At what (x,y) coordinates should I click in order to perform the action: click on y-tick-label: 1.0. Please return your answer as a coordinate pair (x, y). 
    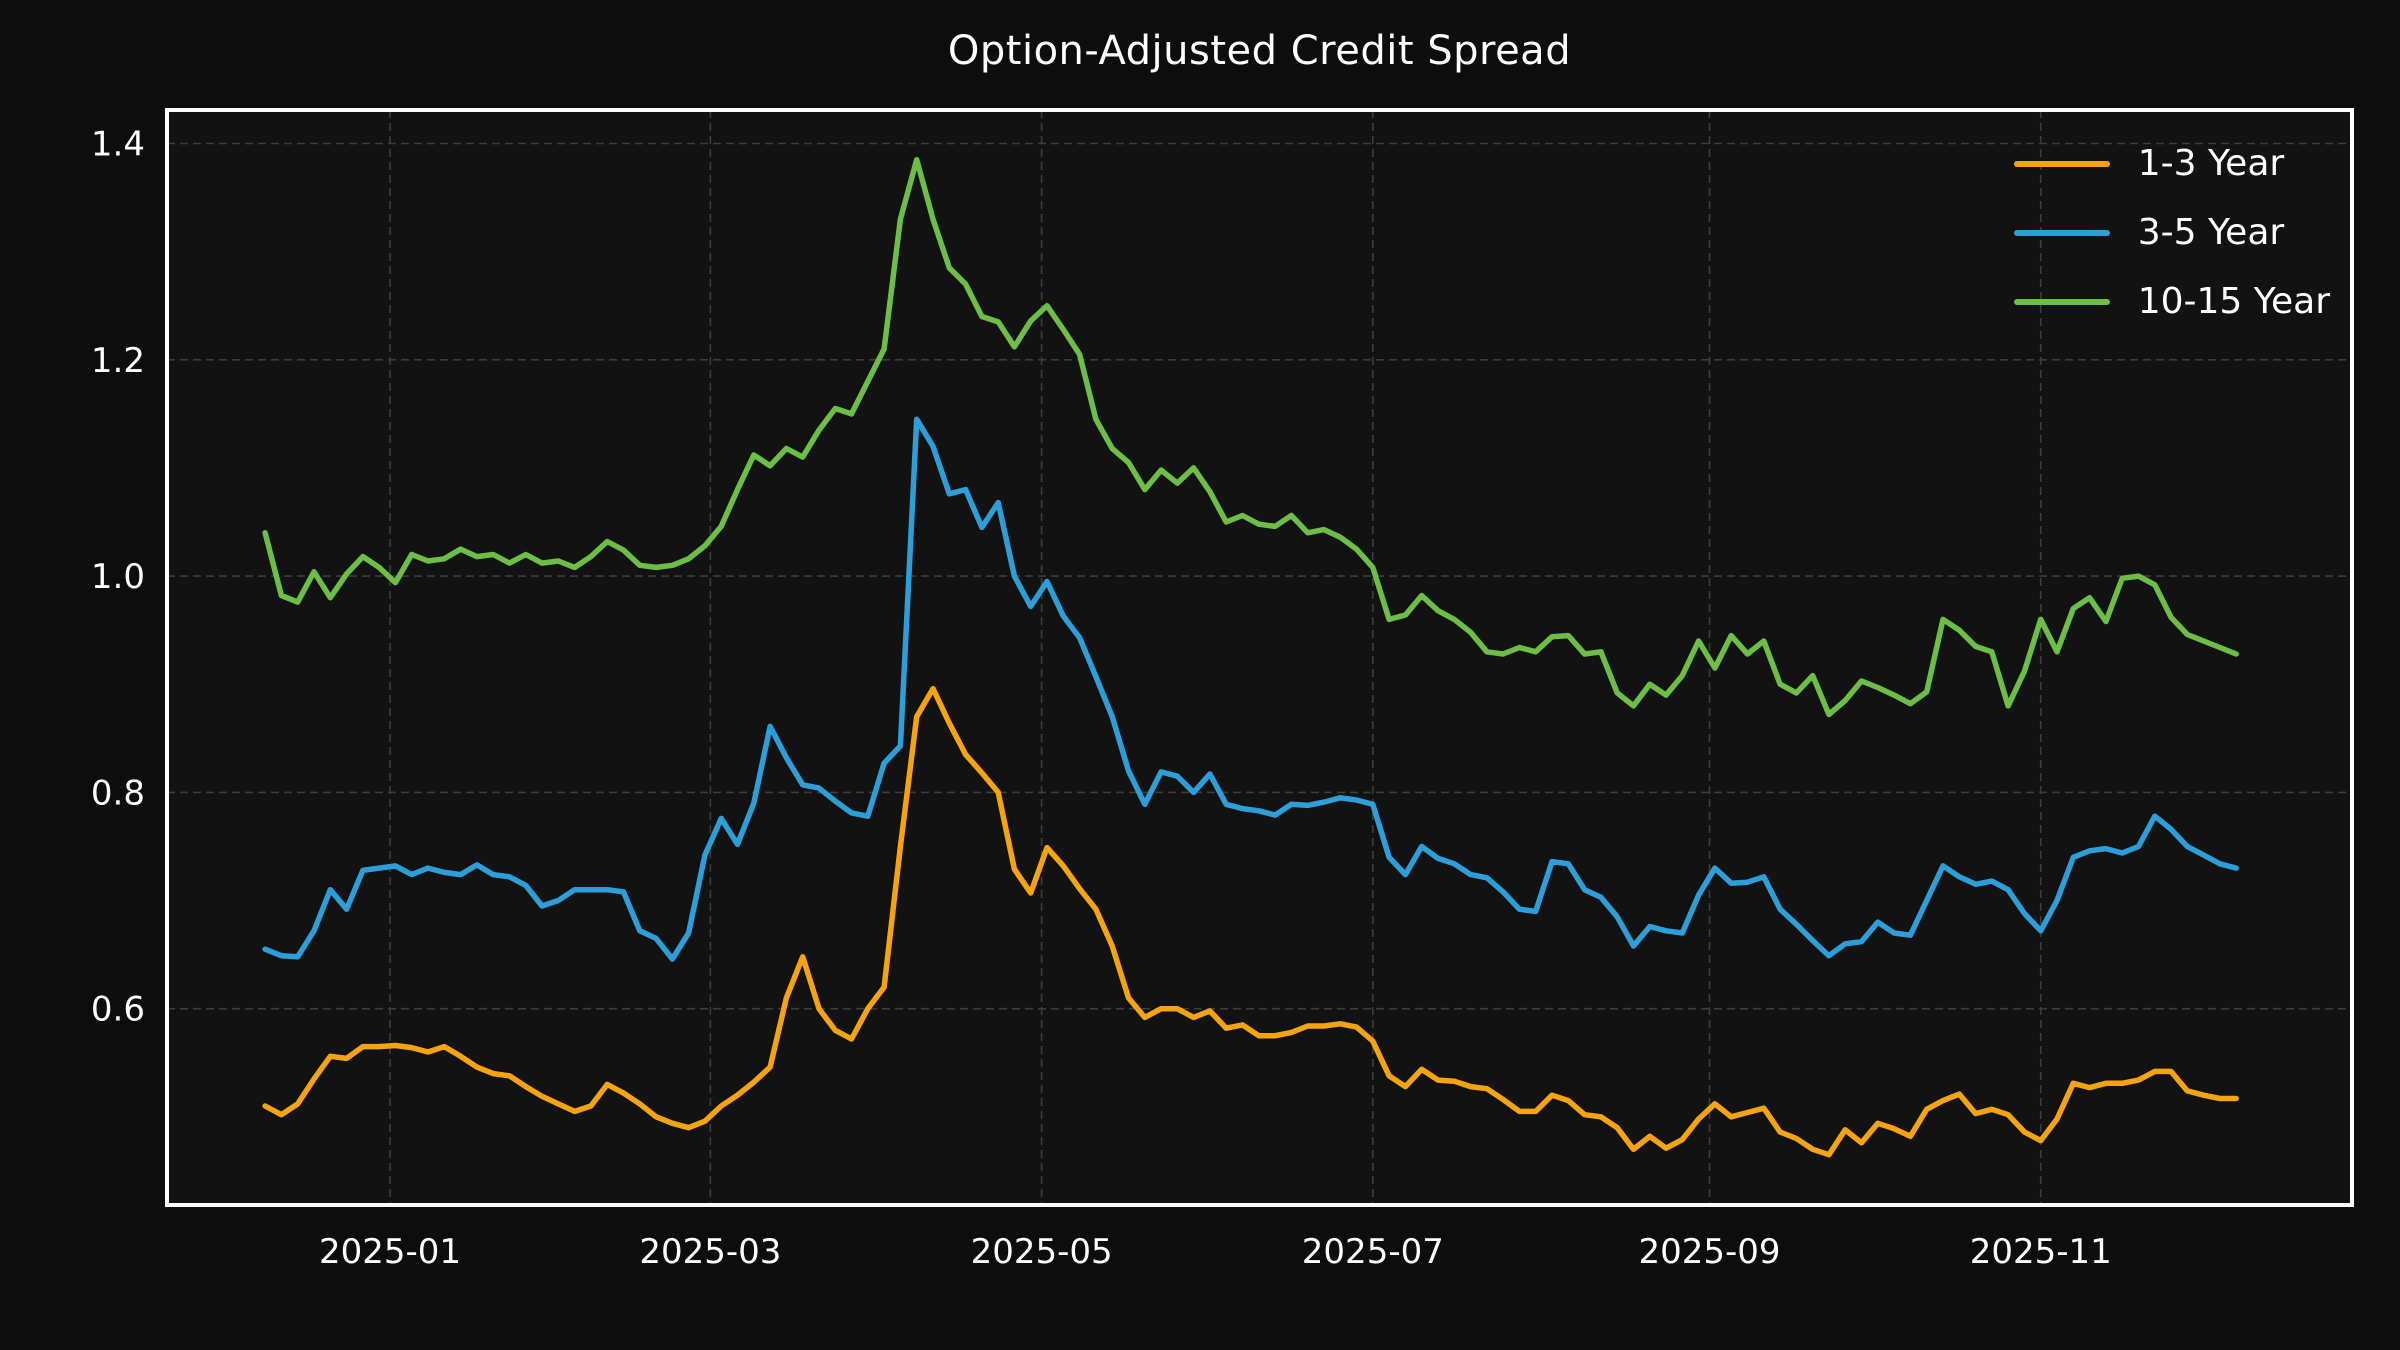
    Looking at the image, I should click on (118, 577).